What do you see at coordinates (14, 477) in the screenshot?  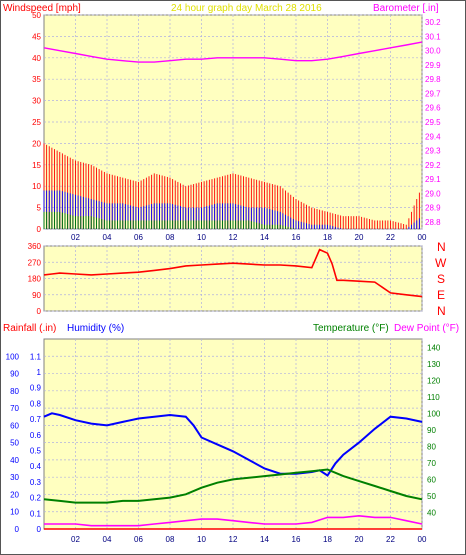 I see `humidity-tick-label: 30` at bounding box center [14, 477].